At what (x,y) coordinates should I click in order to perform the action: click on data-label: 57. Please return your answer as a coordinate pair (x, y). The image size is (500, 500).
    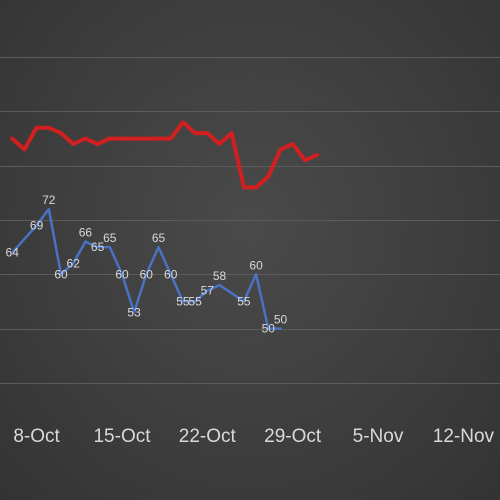
    Looking at the image, I should click on (208, 291).